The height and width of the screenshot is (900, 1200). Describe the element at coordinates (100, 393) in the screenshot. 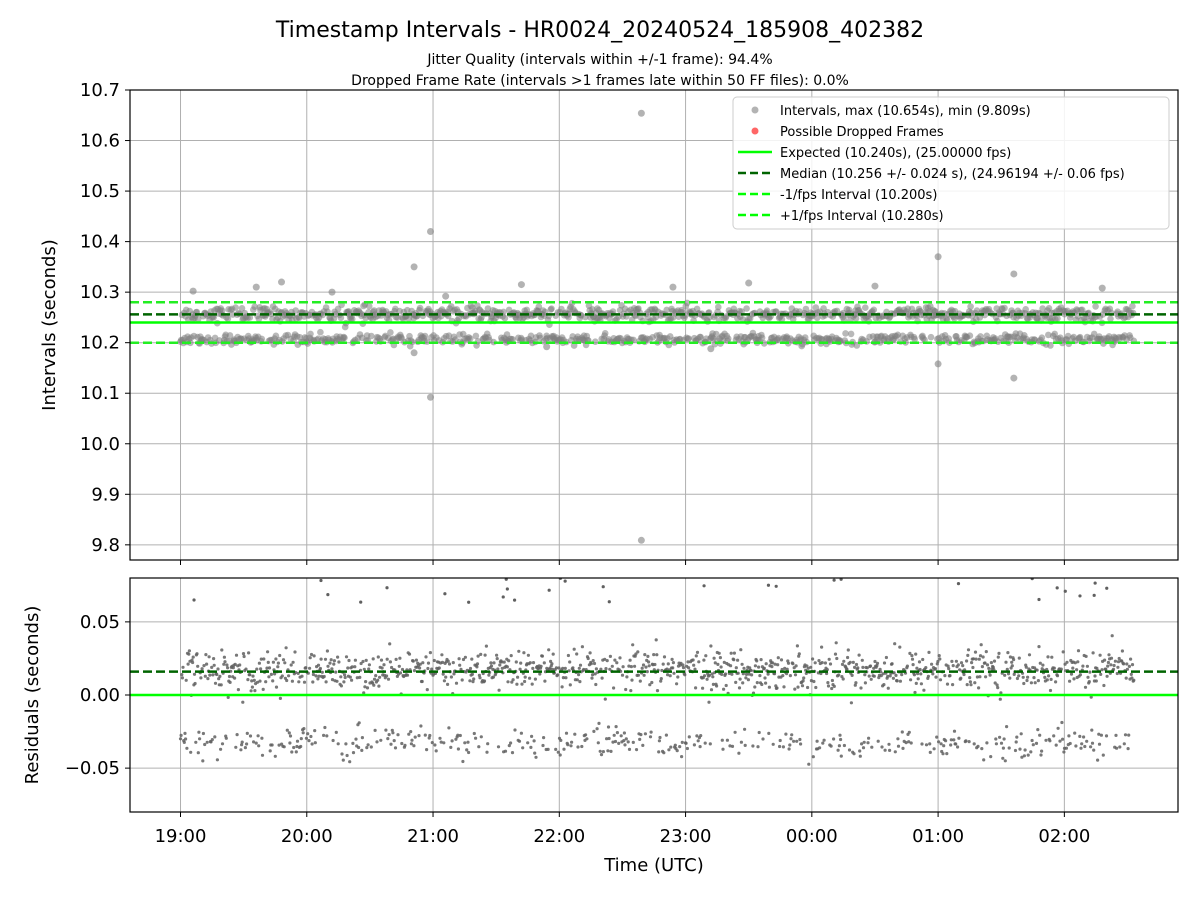

I see `top-ytick-label-3: 10.1` at that location.